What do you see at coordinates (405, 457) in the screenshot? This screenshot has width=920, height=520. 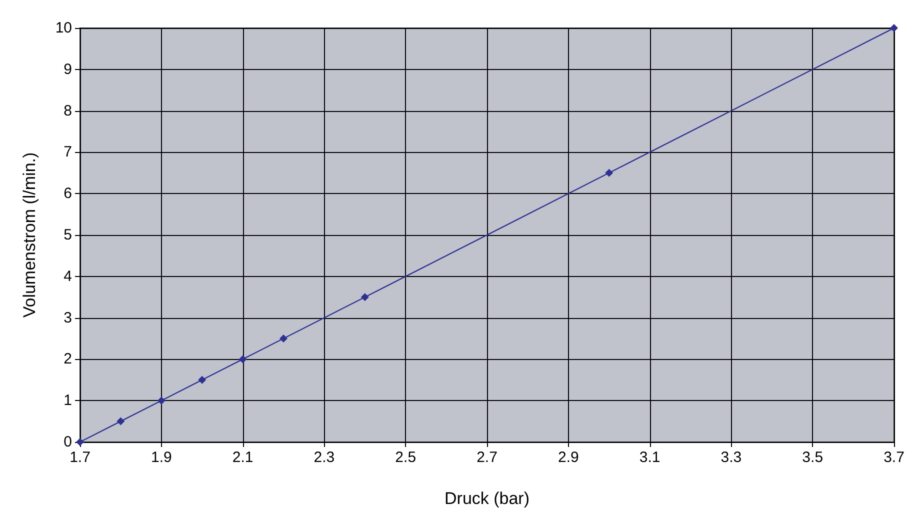 I see `x-tick-label: 2.5` at bounding box center [405, 457].